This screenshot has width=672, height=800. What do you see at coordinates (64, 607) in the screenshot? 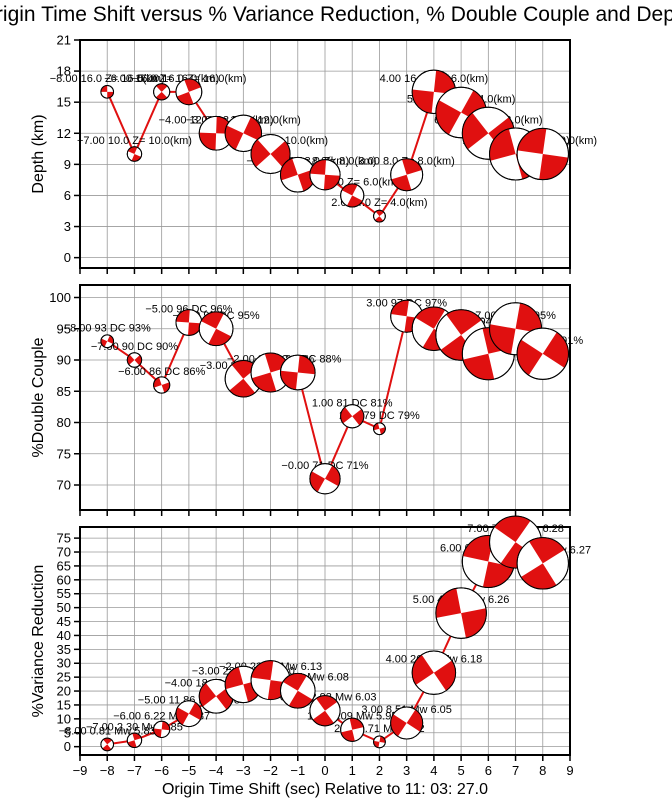
I see `y-tick-label: 50` at bounding box center [64, 607].